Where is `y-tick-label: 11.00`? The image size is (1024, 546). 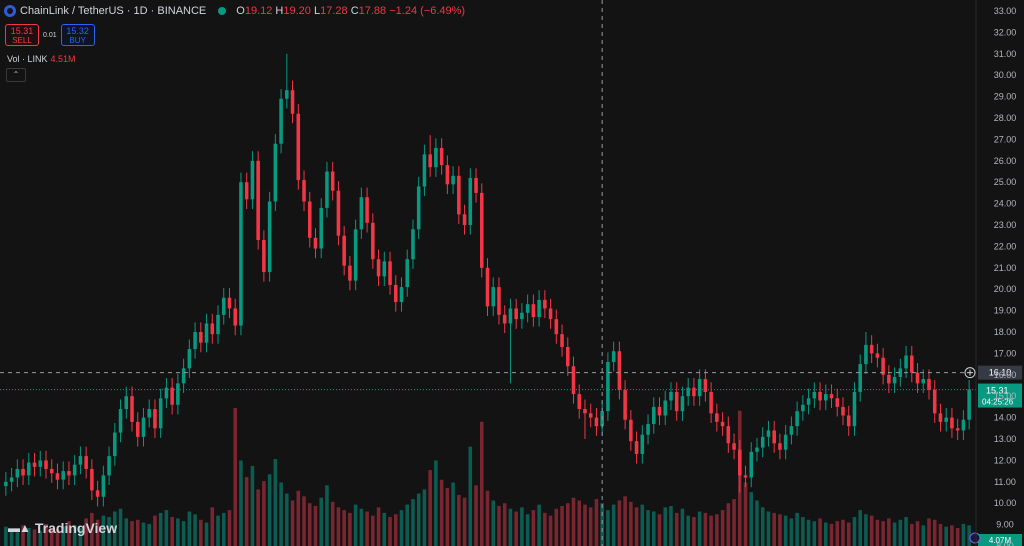 y-tick-label: 11.00 is located at coordinates (1005, 482).